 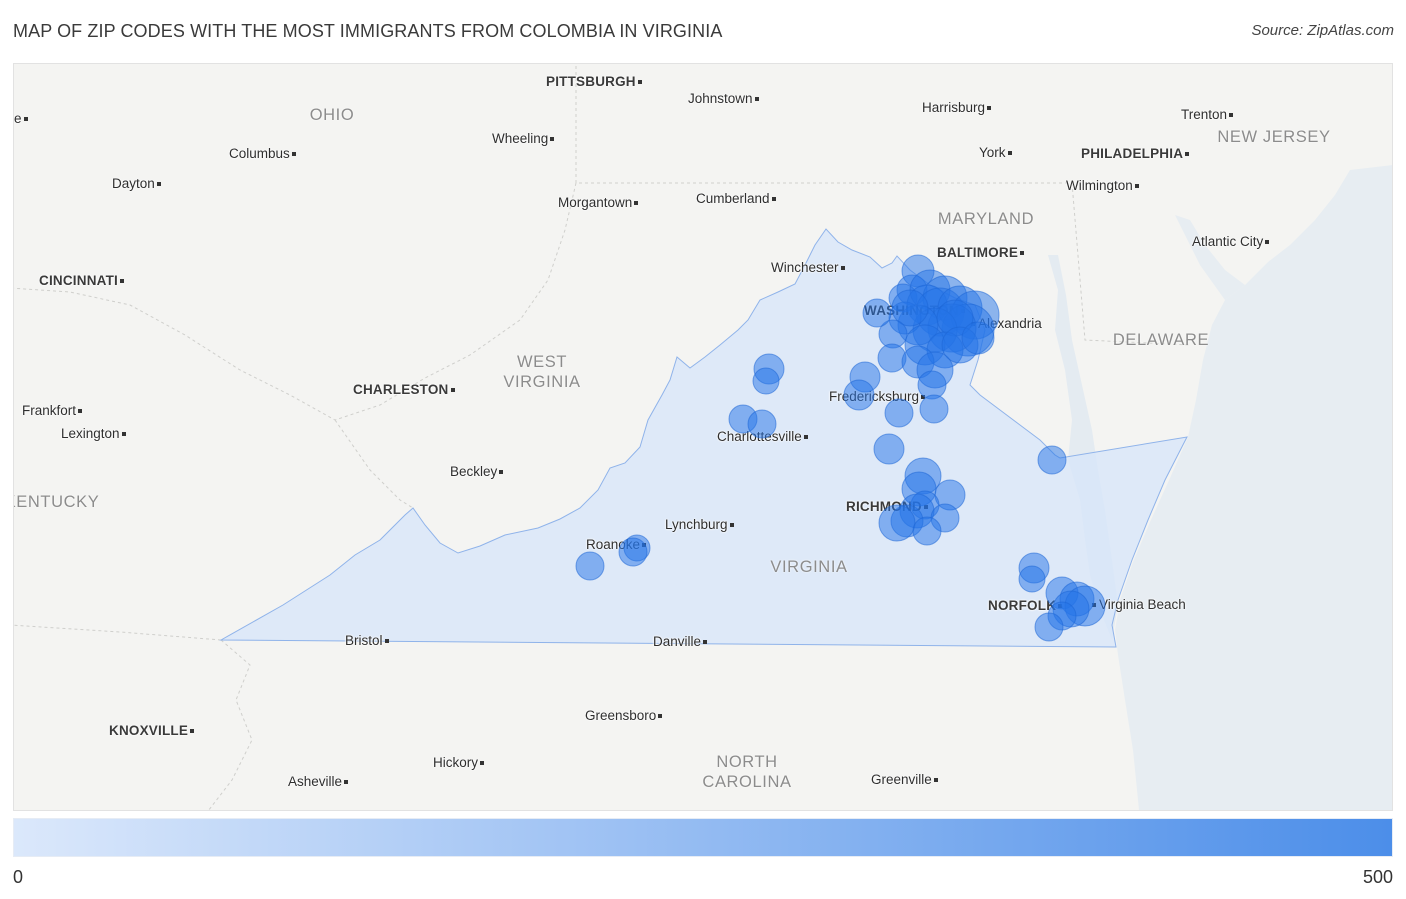 What do you see at coordinates (1025, 606) in the screenshot?
I see `city-label-norfolk: NORFOLK` at bounding box center [1025, 606].